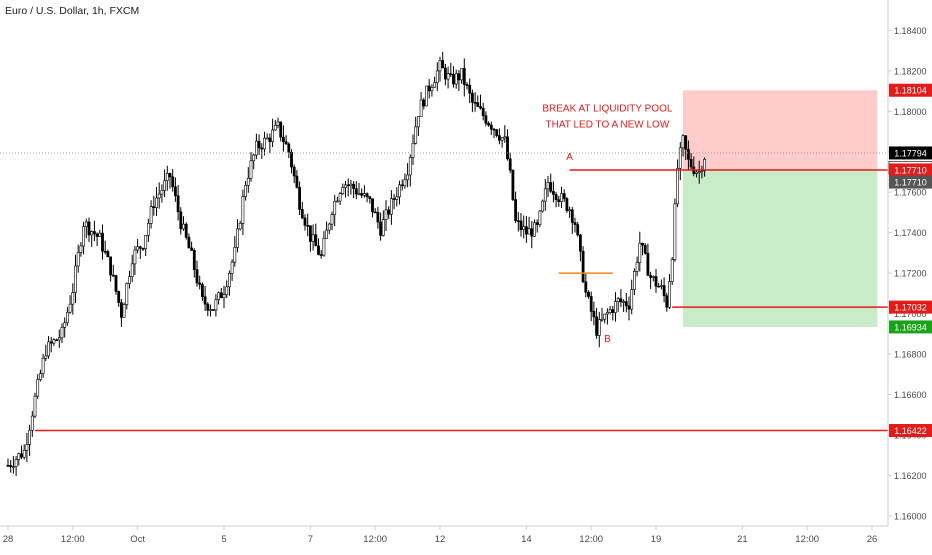  Describe the element at coordinates (910, 91) in the screenshot. I see `price-label-text: 1.18104` at that location.